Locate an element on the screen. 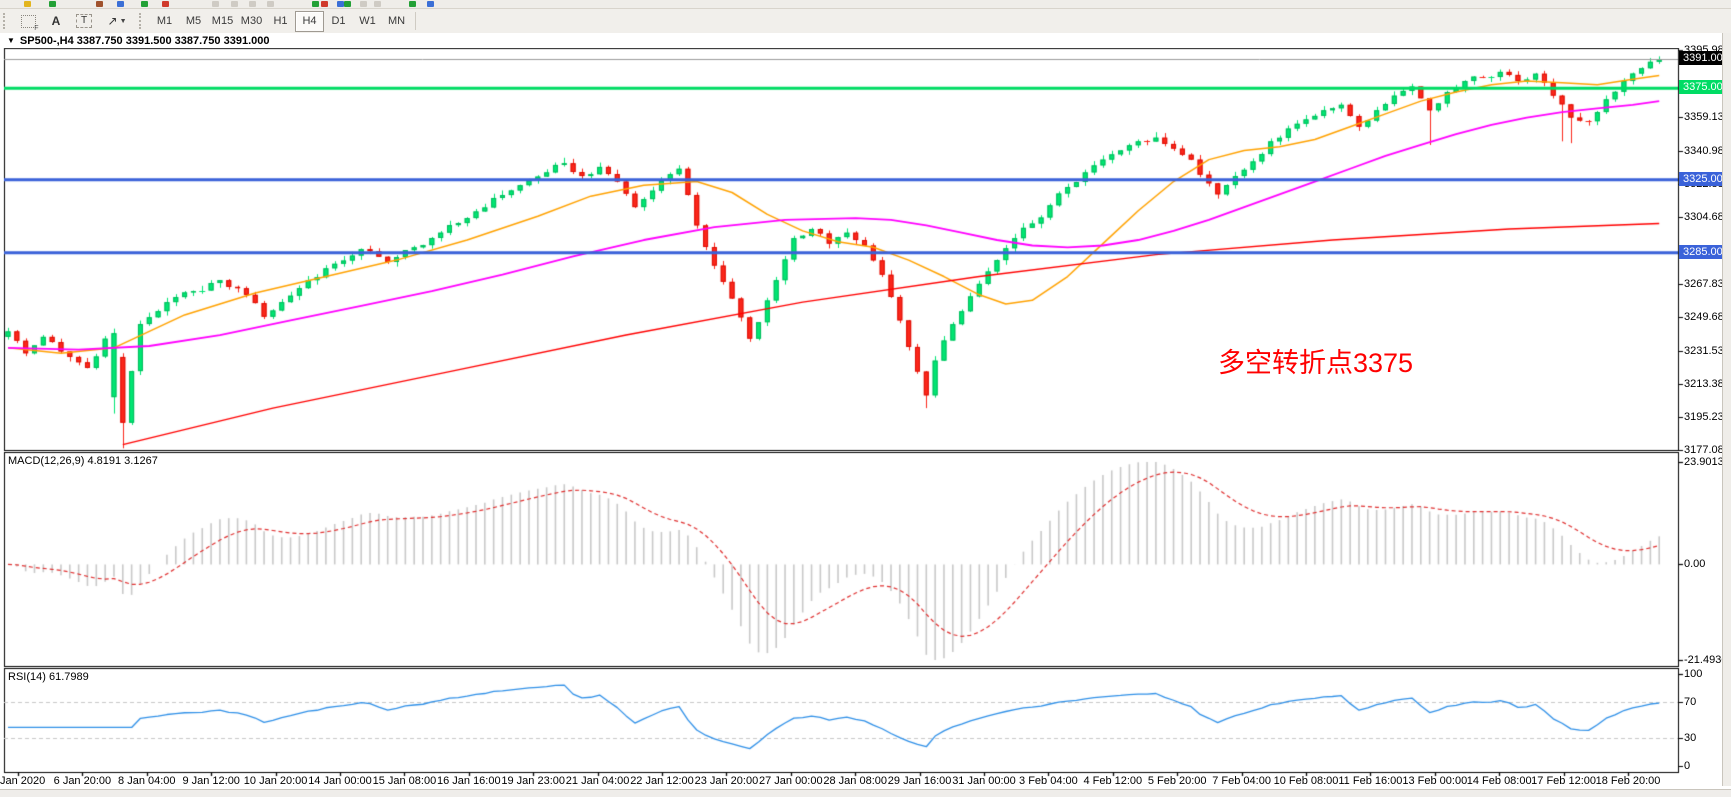  time-axis-label: 27 Jan 00:00 is located at coordinates (790, 781).